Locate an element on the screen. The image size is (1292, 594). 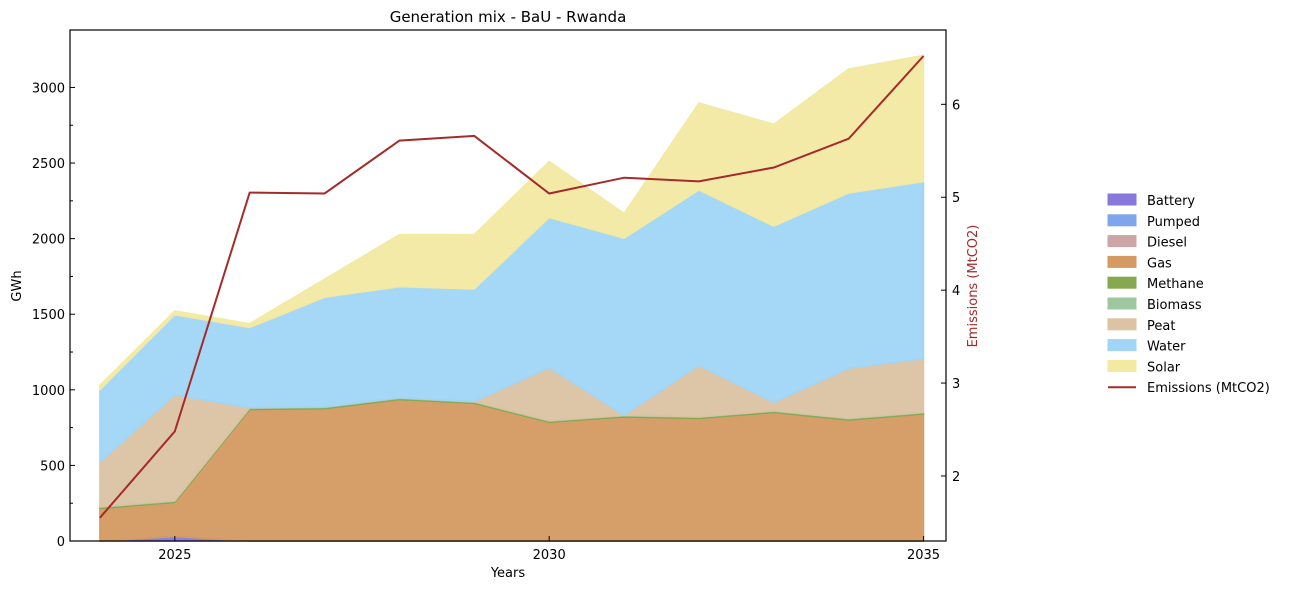
legend-label-peat: Peat is located at coordinates (1161, 326).